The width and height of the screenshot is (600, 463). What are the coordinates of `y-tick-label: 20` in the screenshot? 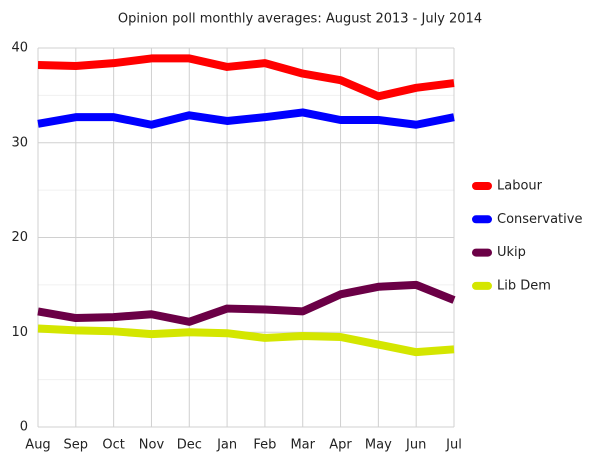 It's located at (19, 237).